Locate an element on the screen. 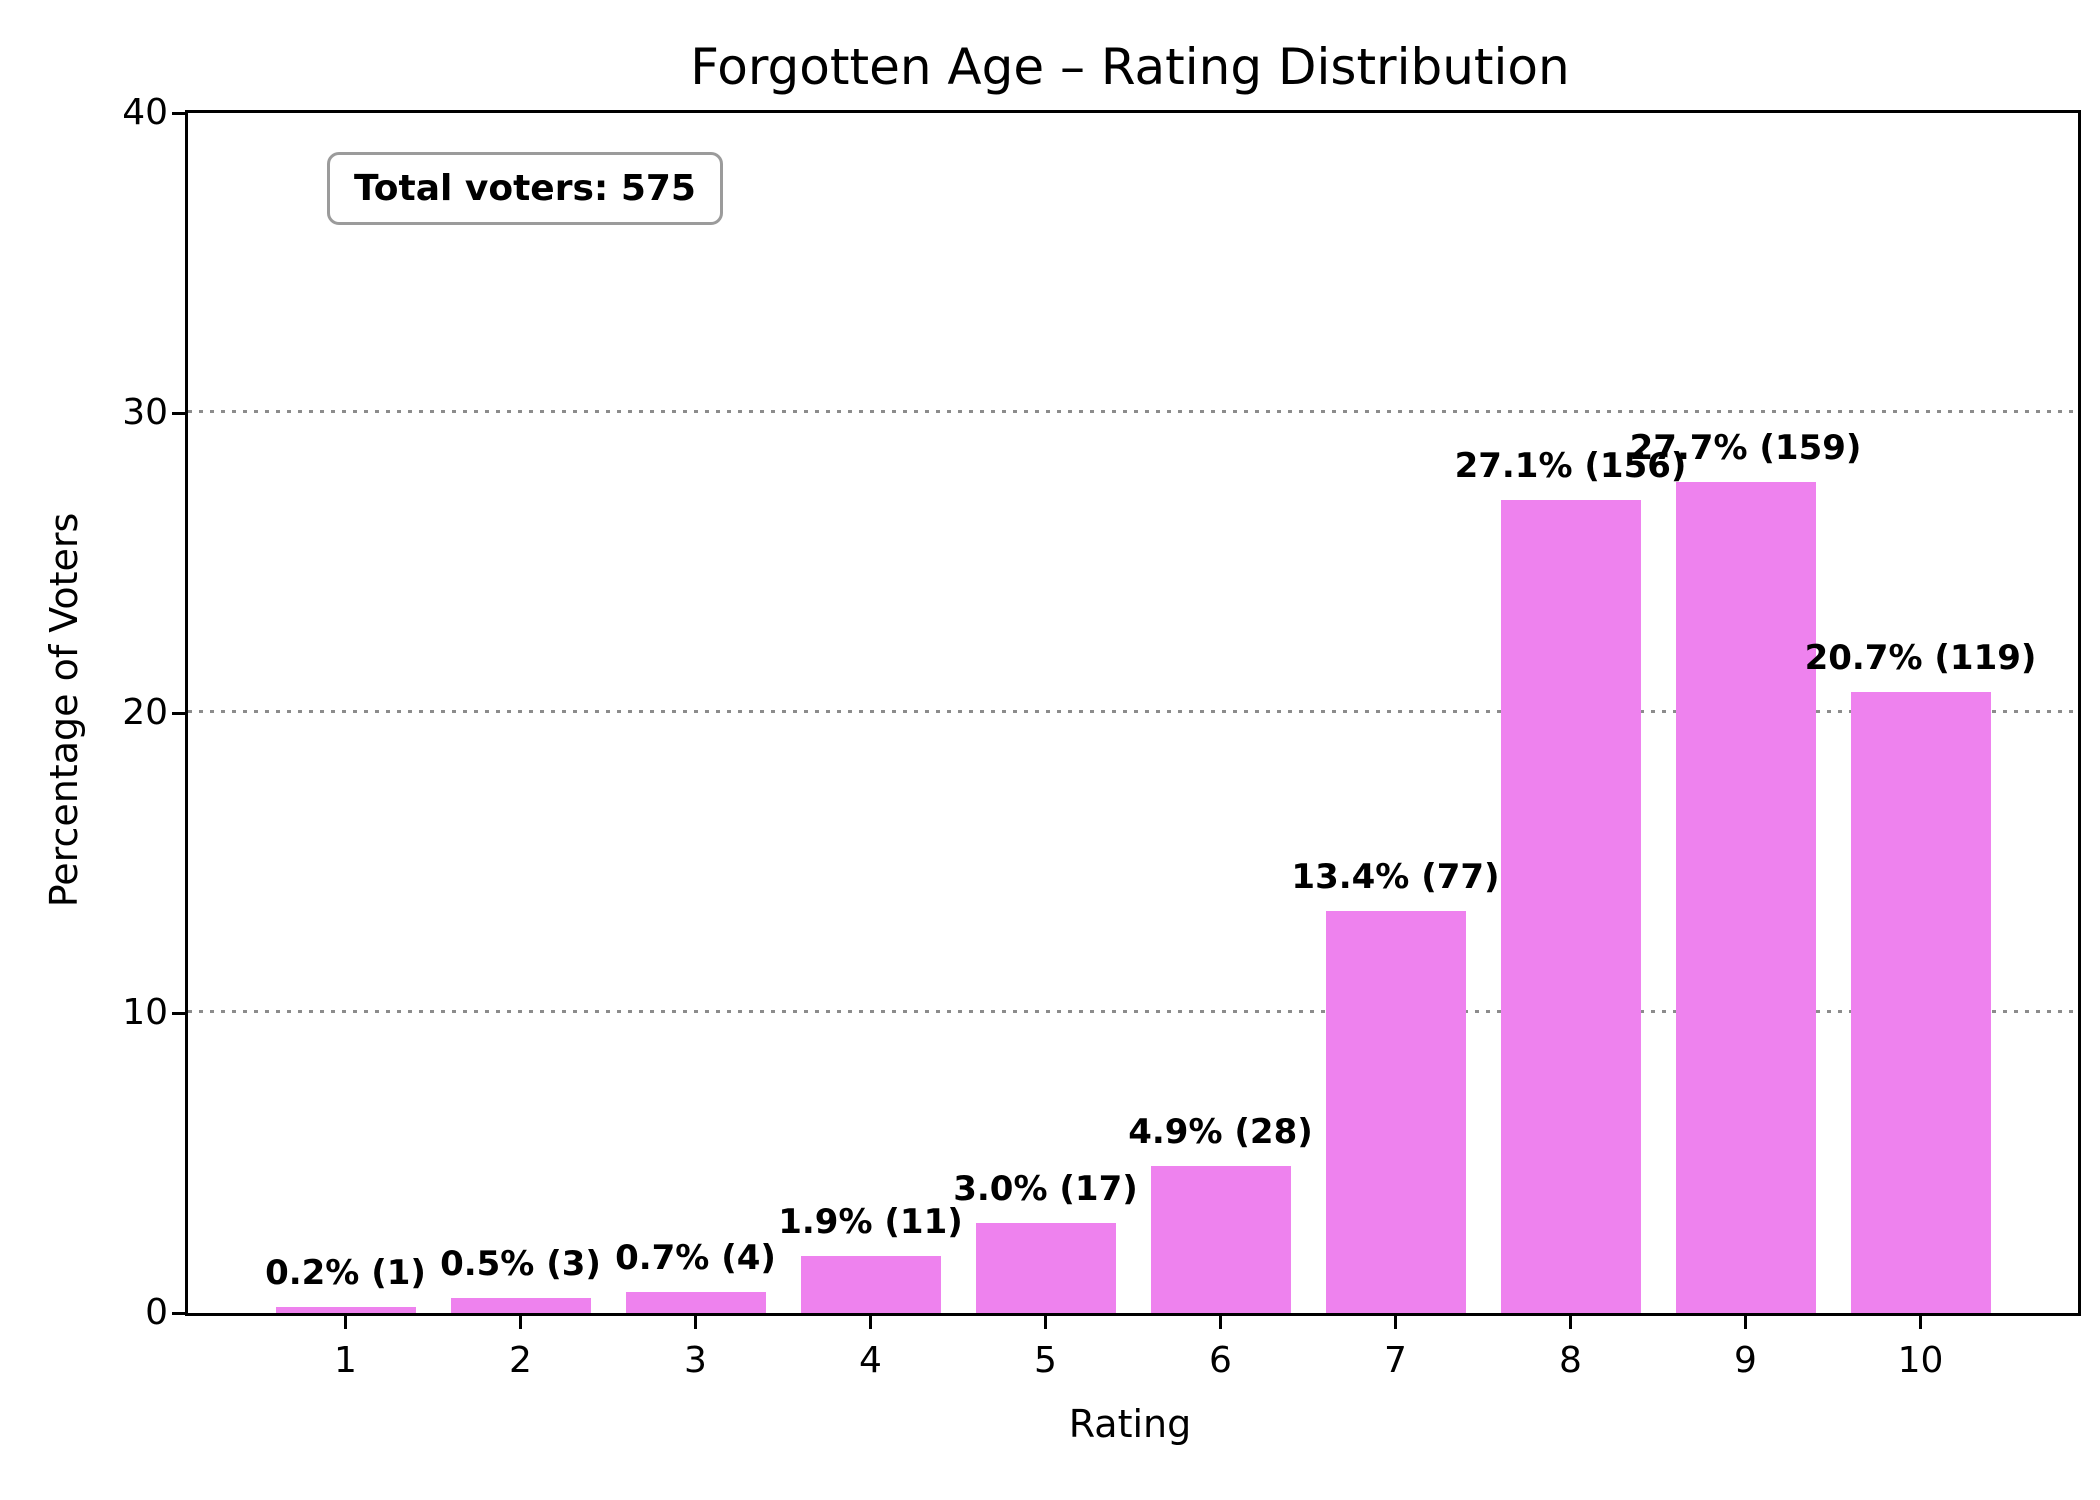  bar-value-label-2: 0.5% (3) is located at coordinates (520, 1264).